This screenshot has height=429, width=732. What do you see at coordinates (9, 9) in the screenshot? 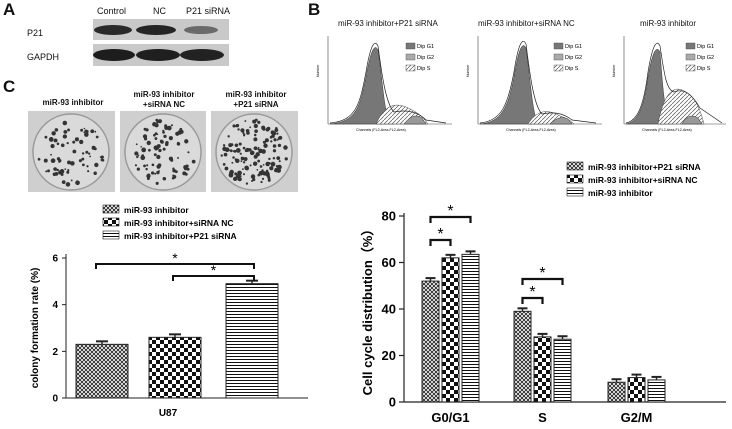
I see `panel-letter-a: A` at bounding box center [9, 9].